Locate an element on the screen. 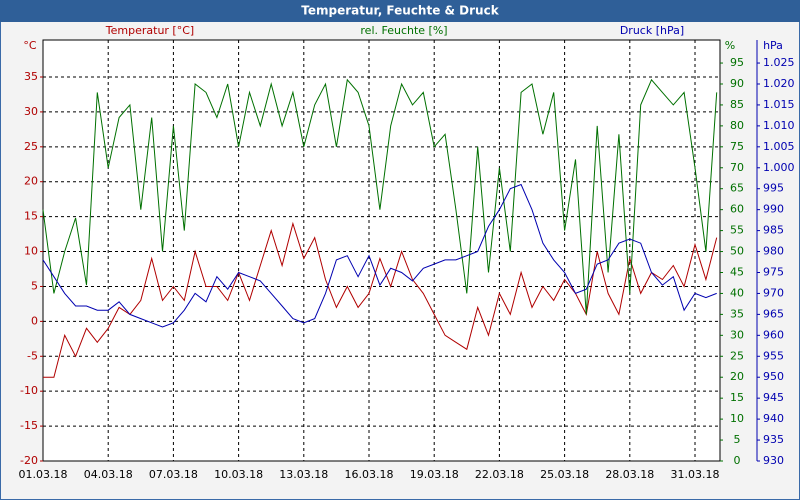 The image size is (800, 500). y-tick-label: 0 is located at coordinates (34, 320).